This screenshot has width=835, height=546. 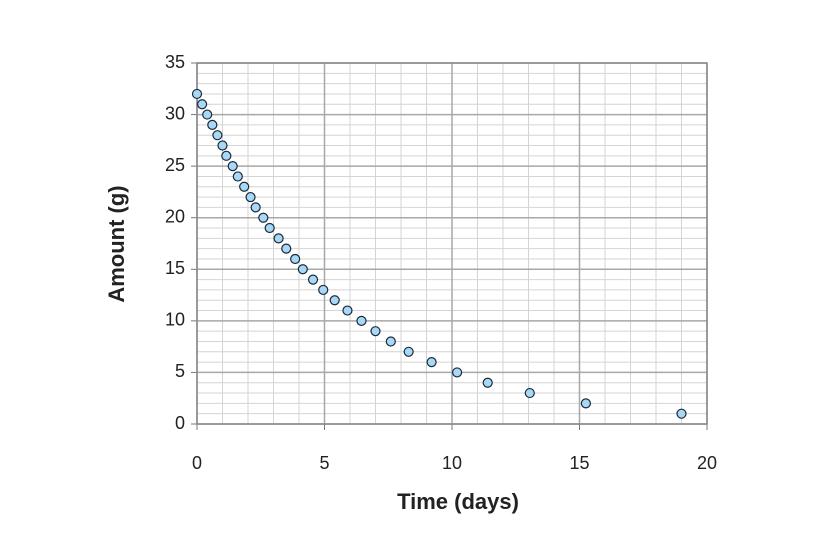 What do you see at coordinates (324, 463) in the screenshot?
I see `x-tick-label: 5` at bounding box center [324, 463].